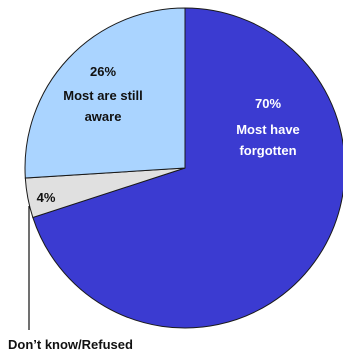 The image size is (343, 360). What do you see at coordinates (103, 71) in the screenshot?
I see `slice-percent-label: 26%` at bounding box center [103, 71].